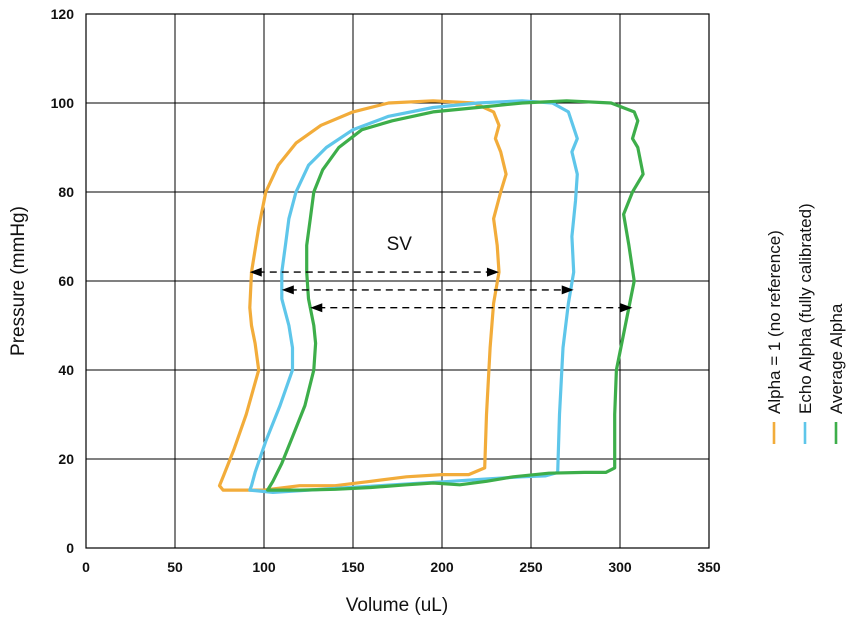 This screenshot has width=861, height=620. What do you see at coordinates (70, 548) in the screenshot?
I see `y-tick-label: 0` at bounding box center [70, 548].